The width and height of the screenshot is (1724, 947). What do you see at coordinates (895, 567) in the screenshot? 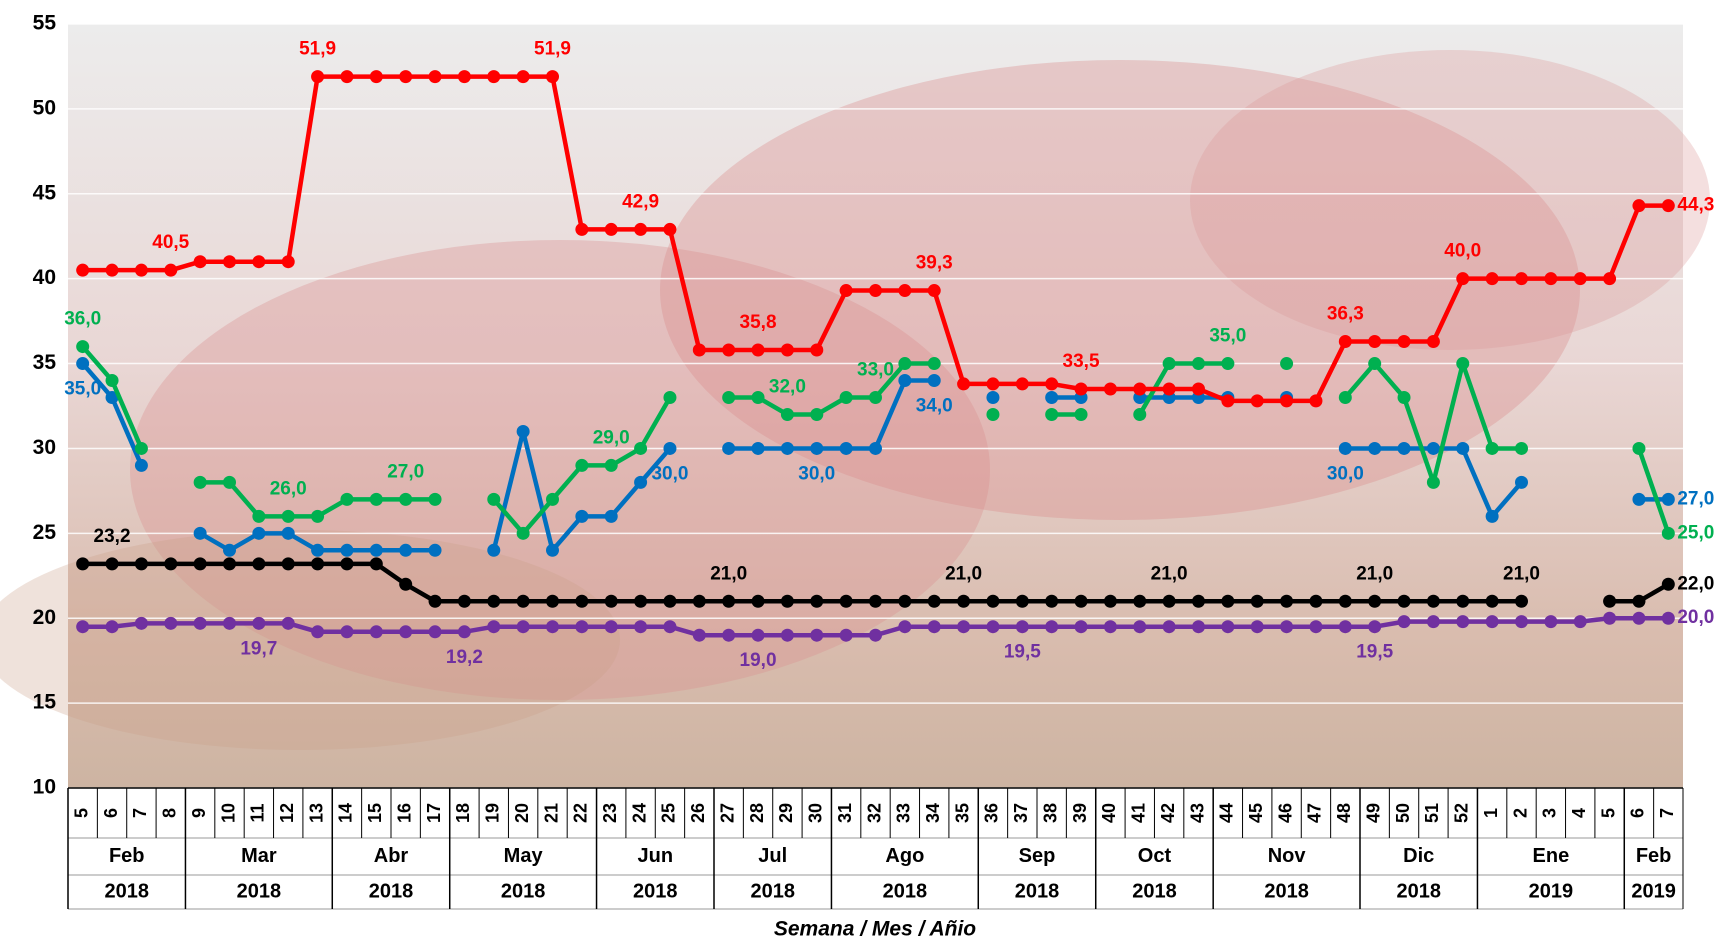
I see `series: 23,2 21,0 21,0 21,0 21,0 21,0 22,0` at bounding box center [895, 567].